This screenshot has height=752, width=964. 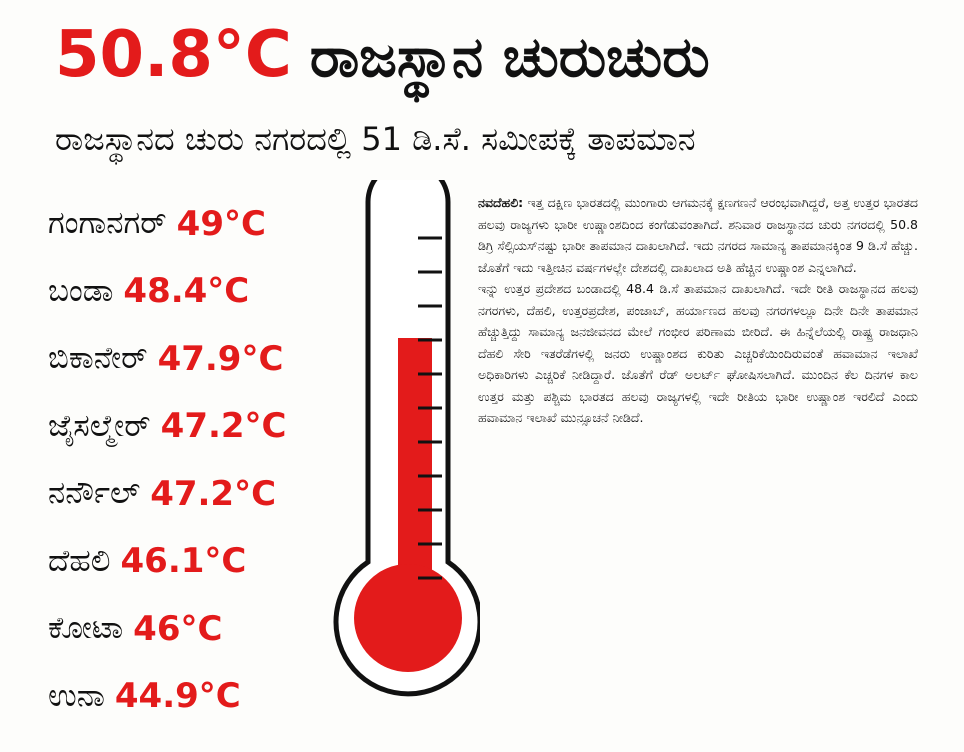 What do you see at coordinates (107, 223) in the screenshot?
I see `city-name: ಗಂಗಾನಗರ್` at bounding box center [107, 223].